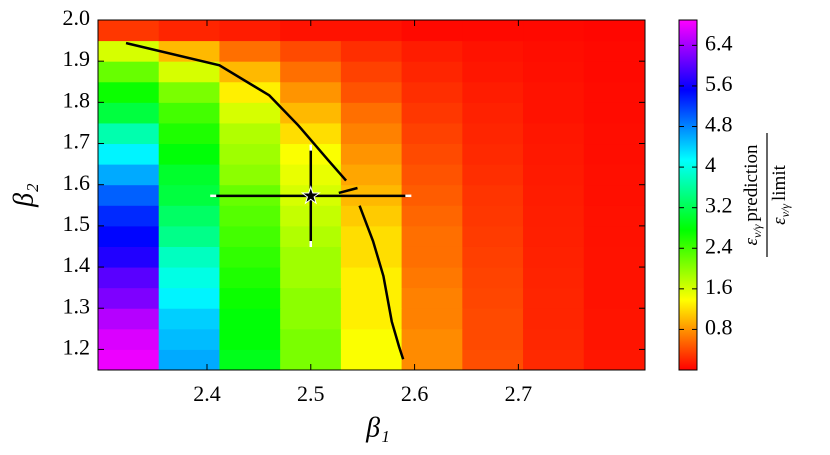  What do you see at coordinates (780, 194) in the screenshot?
I see `colorbar-label-denominator: εν/γ limit` at bounding box center [780, 194].